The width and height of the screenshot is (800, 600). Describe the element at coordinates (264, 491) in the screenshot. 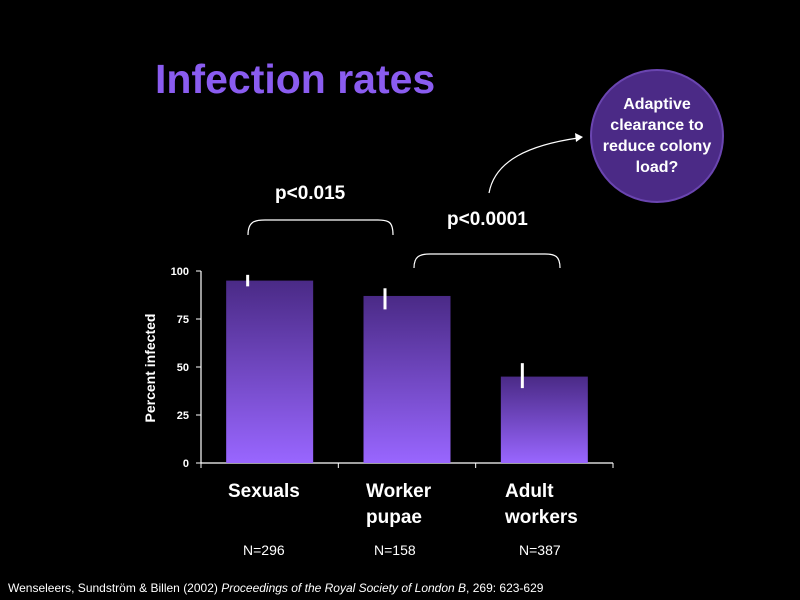

I see `category-label-sexuals: Sexuals` at that location.